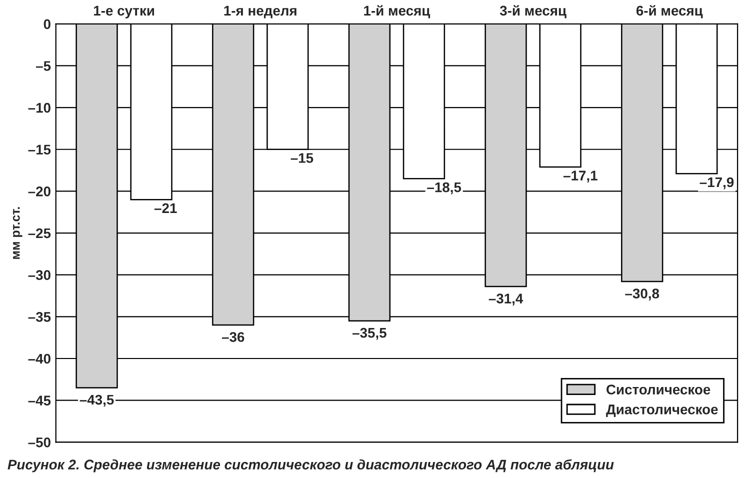 The width and height of the screenshot is (745, 478). Describe the element at coordinates (165, 208) in the screenshot. I see `data-label: –21` at that location.